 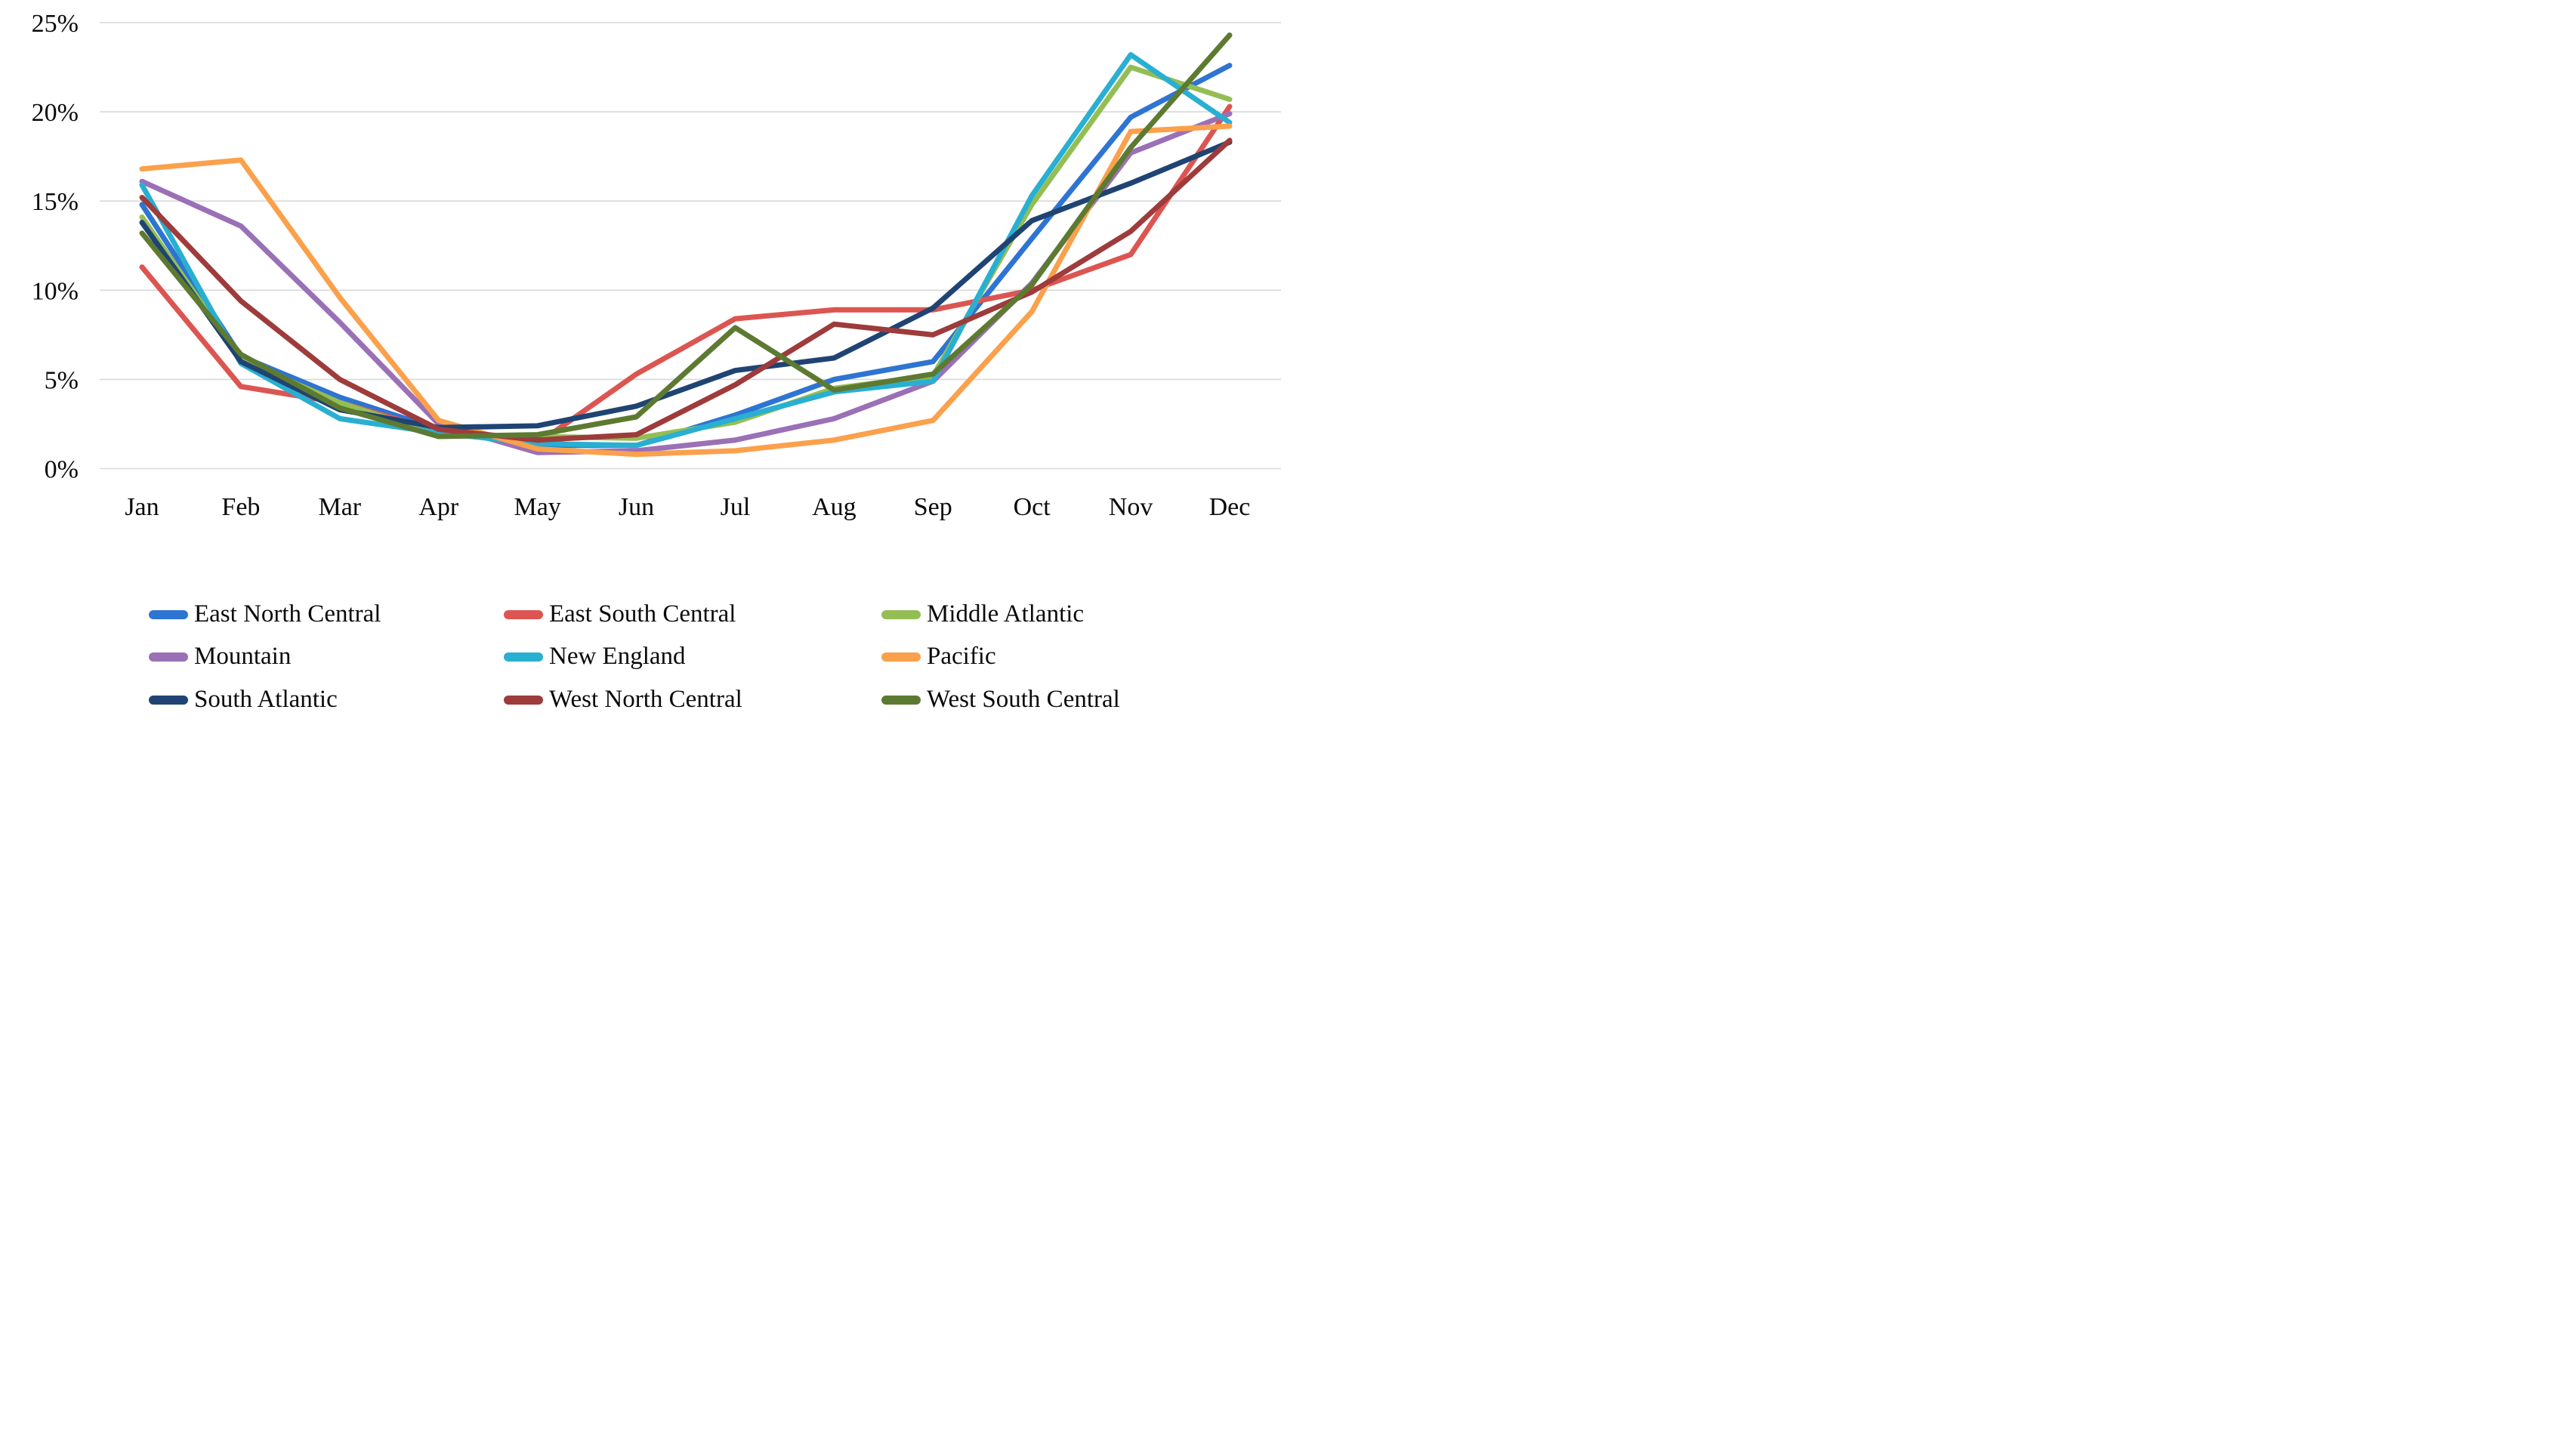 I want to click on x-tick-label-aug: Aug, so click(x=834, y=507).